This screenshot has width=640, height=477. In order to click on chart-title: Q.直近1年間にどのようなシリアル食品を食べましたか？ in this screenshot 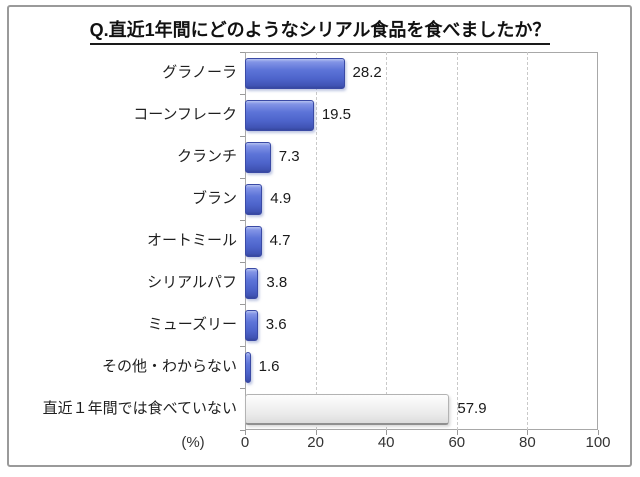, I will do `click(320, 30)`.